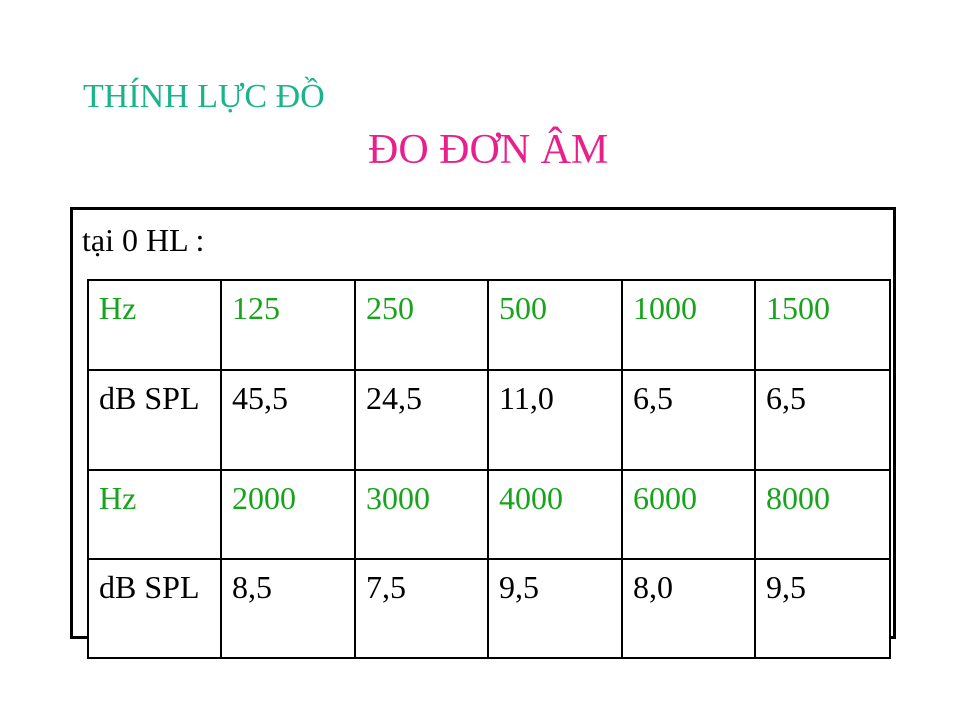 The image size is (960, 720). I want to click on spl-value-cell: 11,0, so click(555, 420).